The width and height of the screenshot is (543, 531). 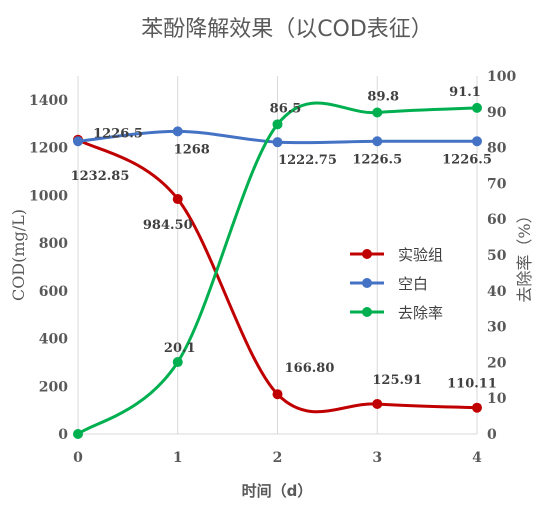 I want to click on data-label: 86.5, so click(x=286, y=108).